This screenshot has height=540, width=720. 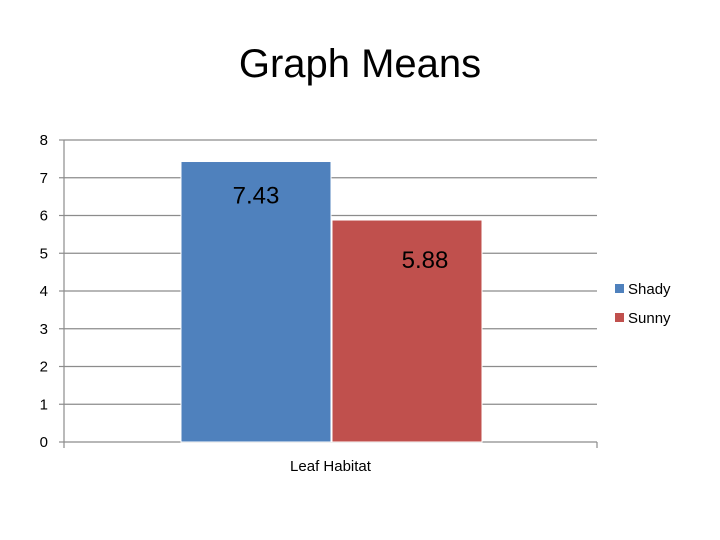 I want to click on y-tick-label-2: 2, so click(x=44, y=367).